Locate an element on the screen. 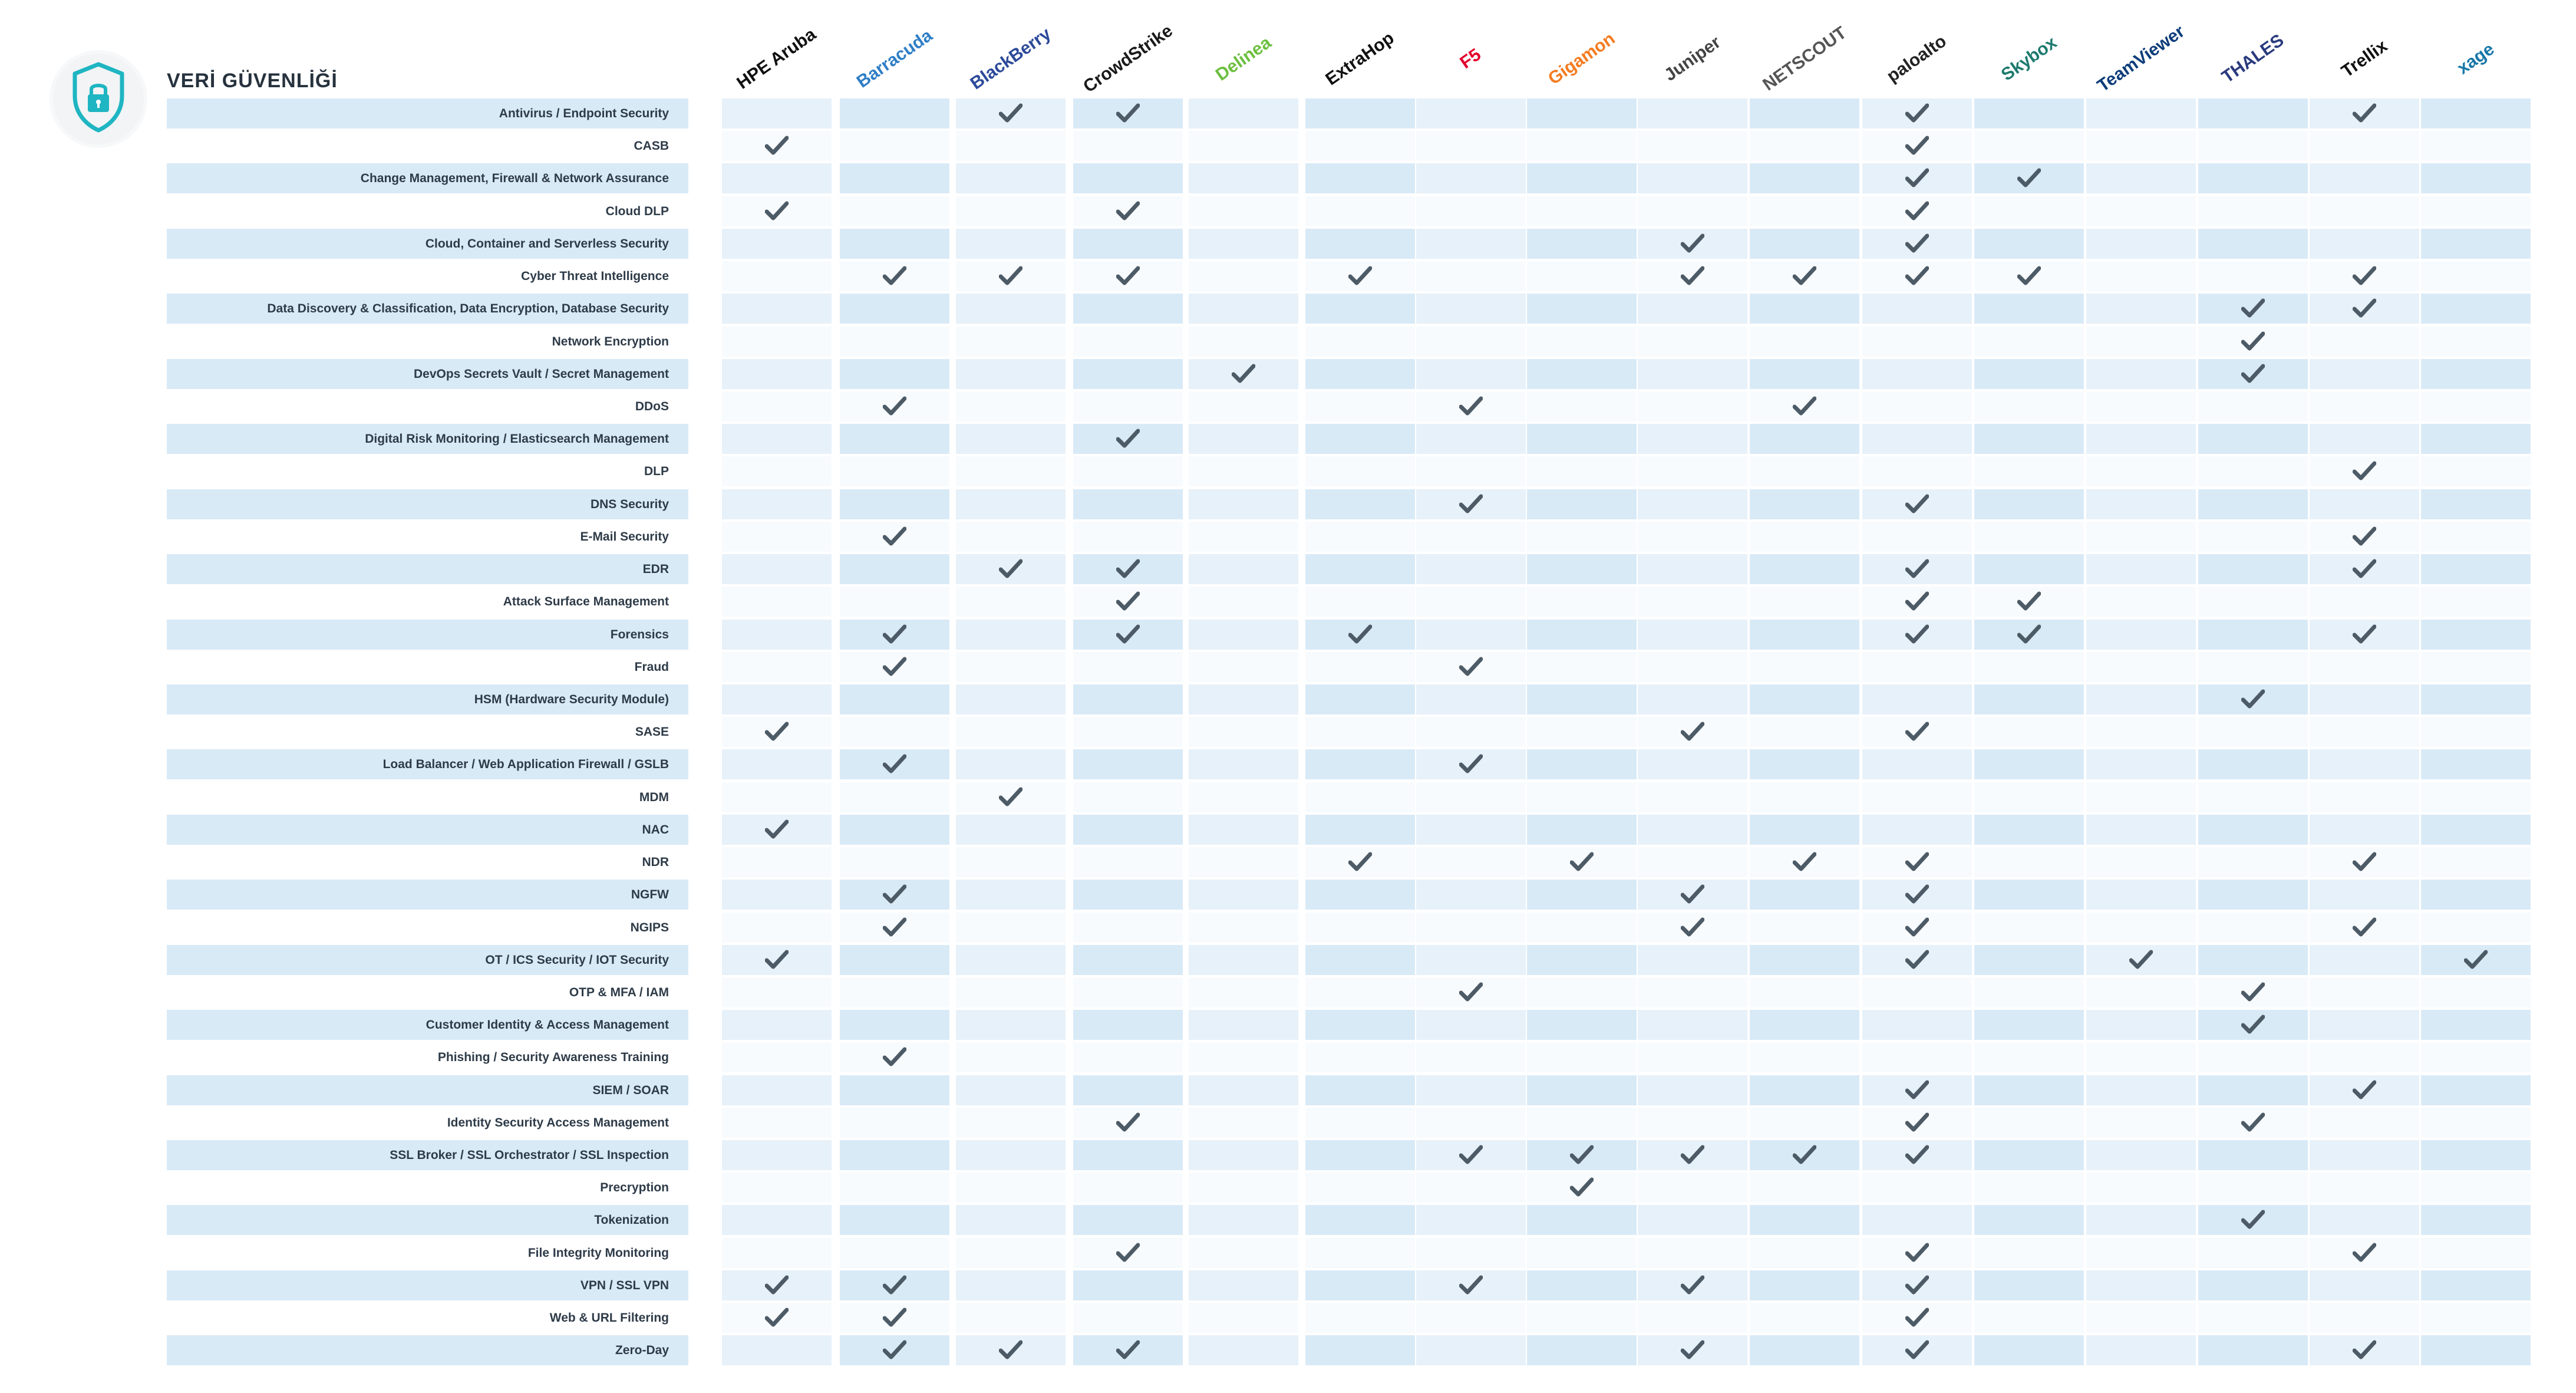  vendor-name: Delinea is located at coordinates (1243, 58).